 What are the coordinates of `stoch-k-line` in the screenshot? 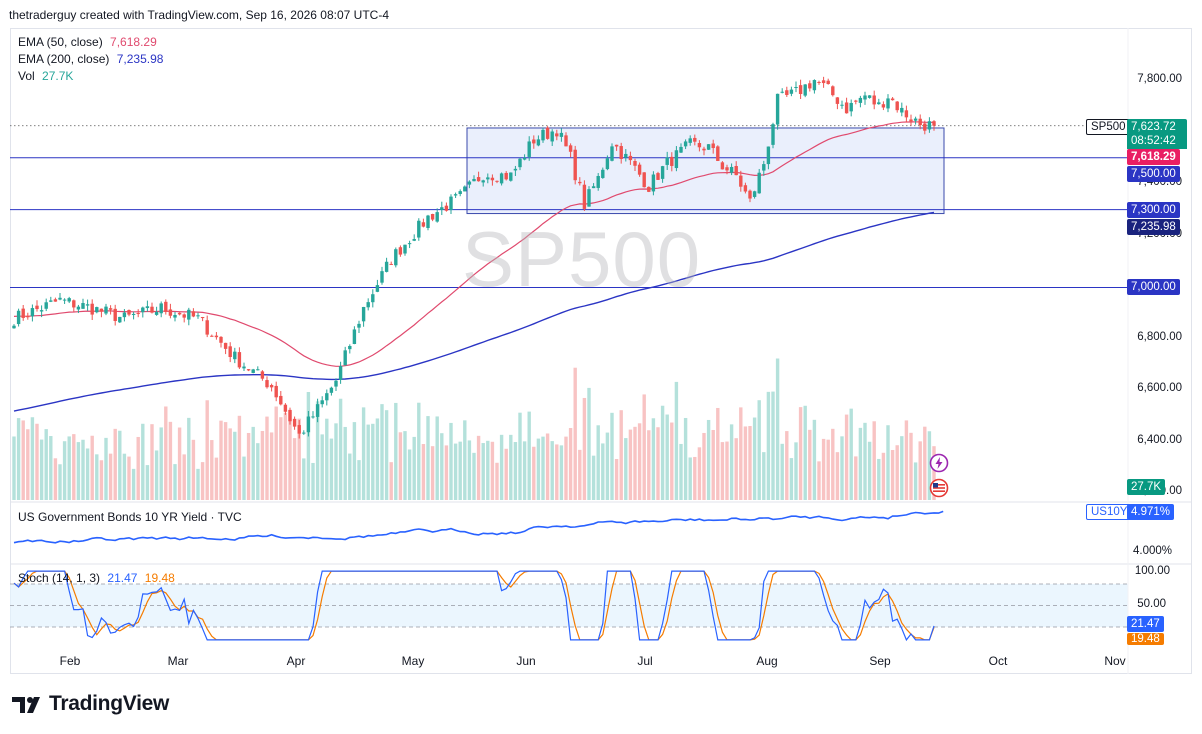 It's located at (474, 606).